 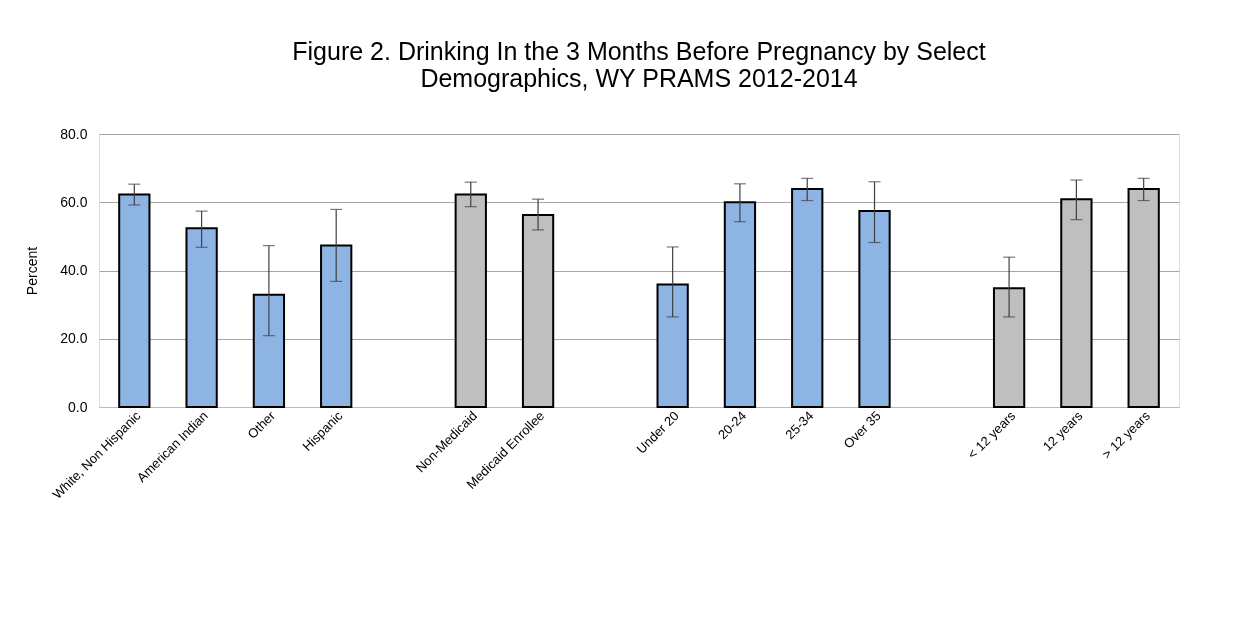 I want to click on y-axis-title: Percent, so click(x=32, y=271).